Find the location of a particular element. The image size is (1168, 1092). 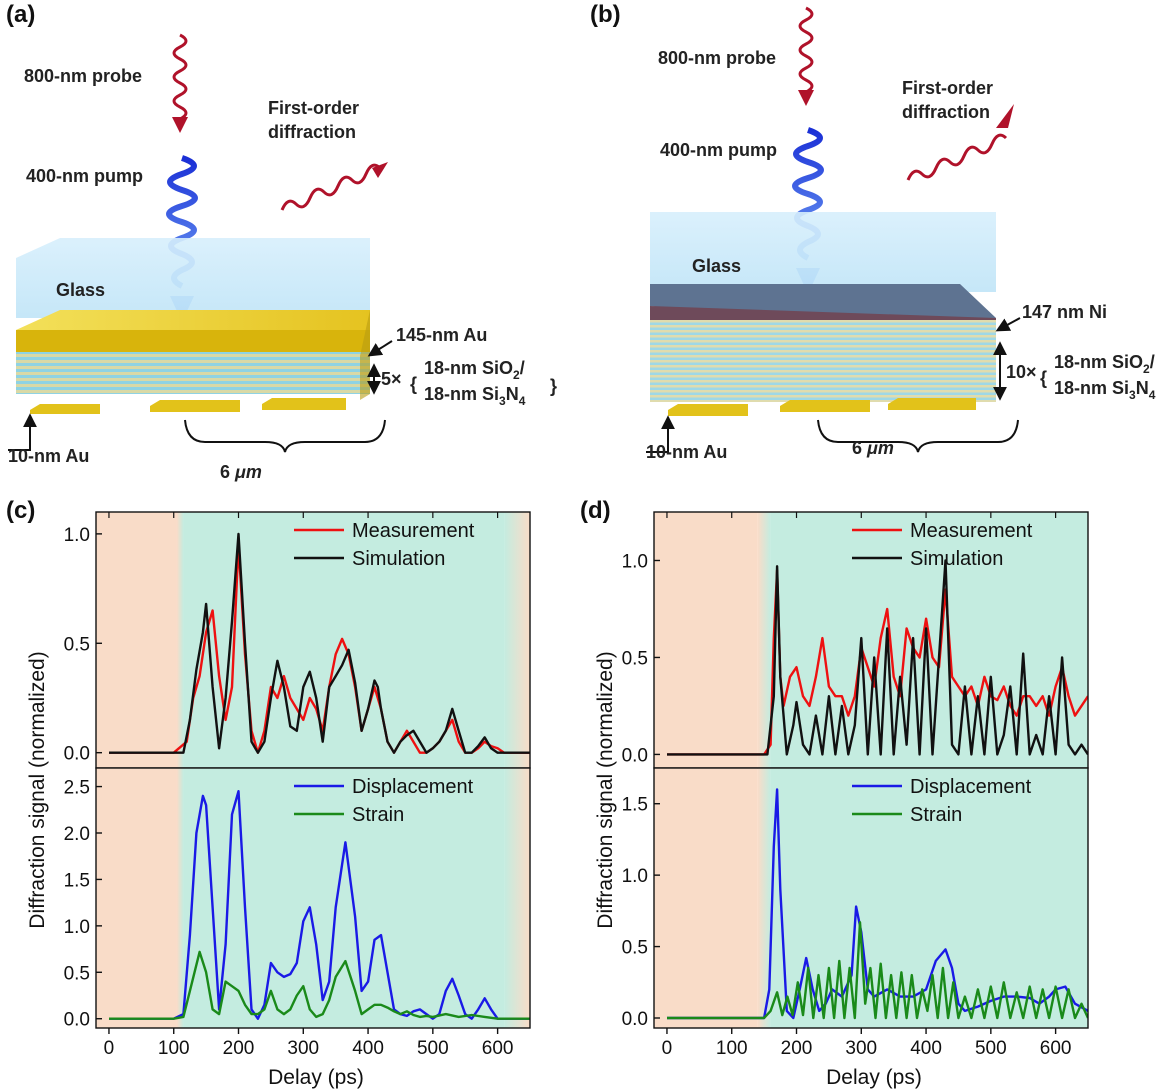

panel-d-ylabel: Diffraction signal (normalized) is located at coordinates (605, 789).